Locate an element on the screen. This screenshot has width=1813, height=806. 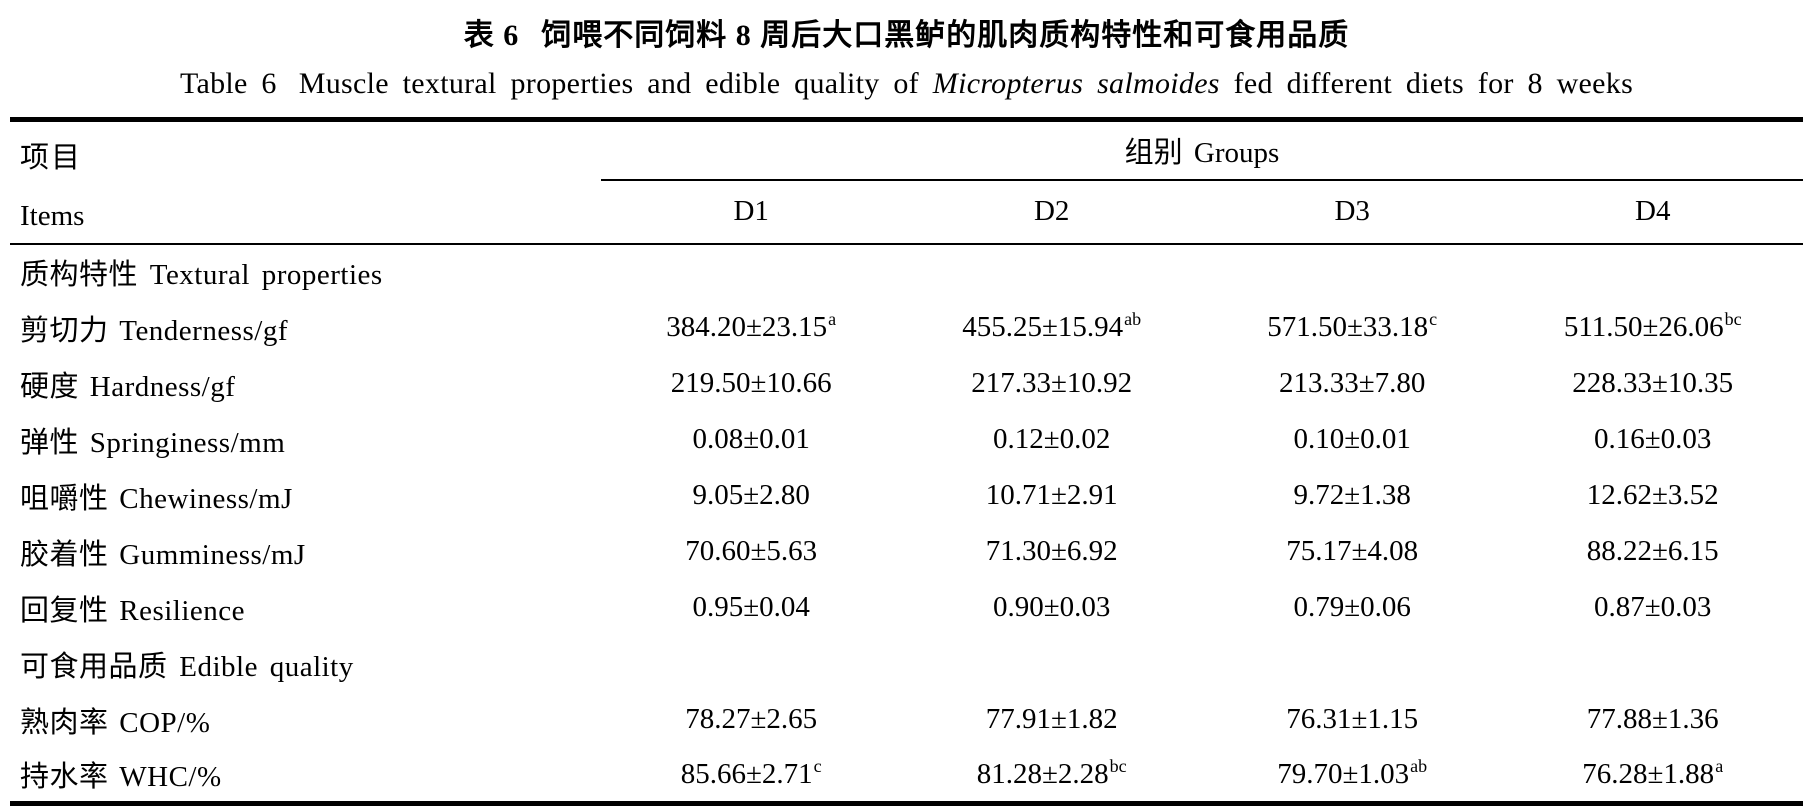
cell-value: 0.87±0.03 is located at coordinates (1652, 608).